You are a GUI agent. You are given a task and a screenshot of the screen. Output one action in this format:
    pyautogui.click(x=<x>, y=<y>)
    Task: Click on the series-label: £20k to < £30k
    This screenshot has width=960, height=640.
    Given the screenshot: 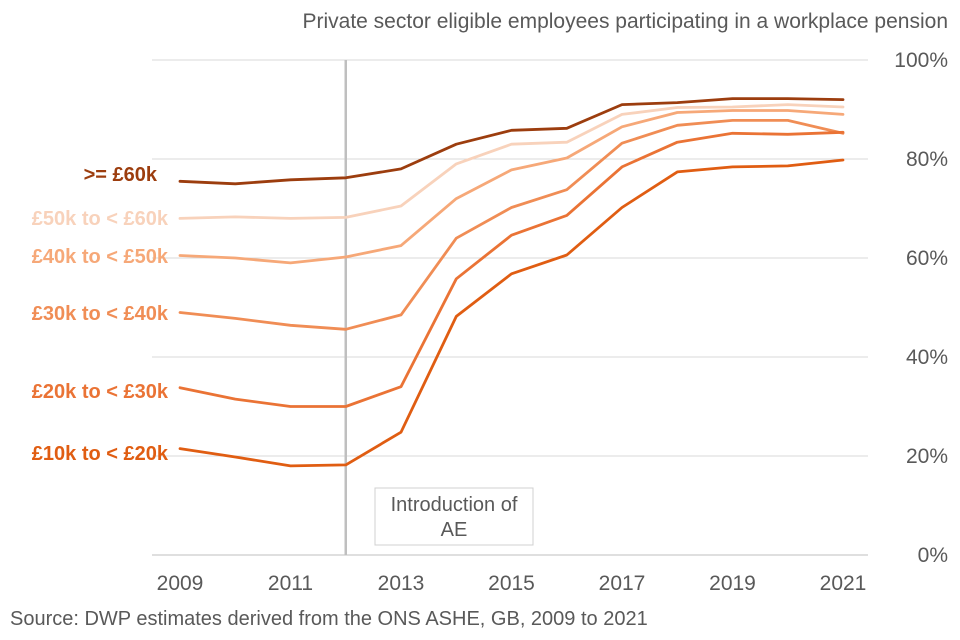 What is the action you would take?
    pyautogui.click(x=100, y=392)
    